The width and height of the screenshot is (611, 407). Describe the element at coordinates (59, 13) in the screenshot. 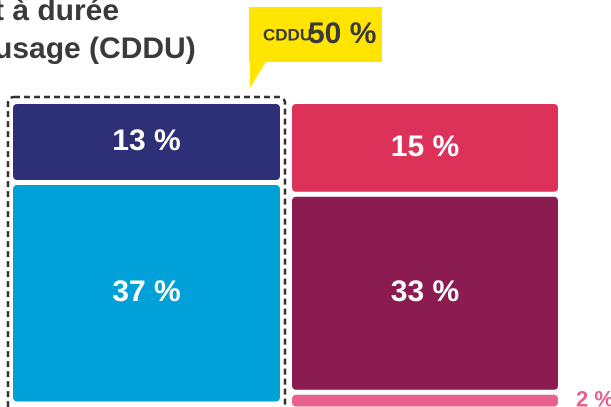

I see `title-line: t à durée` at that location.